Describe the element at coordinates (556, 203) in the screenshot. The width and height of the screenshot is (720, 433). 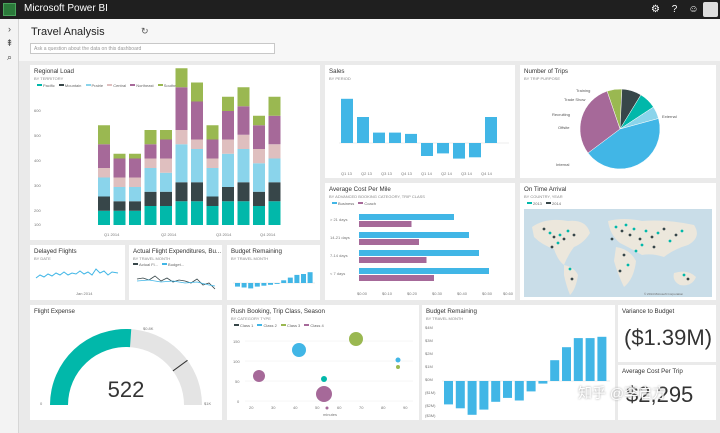
I see `legend-entry: 2014` at that location.